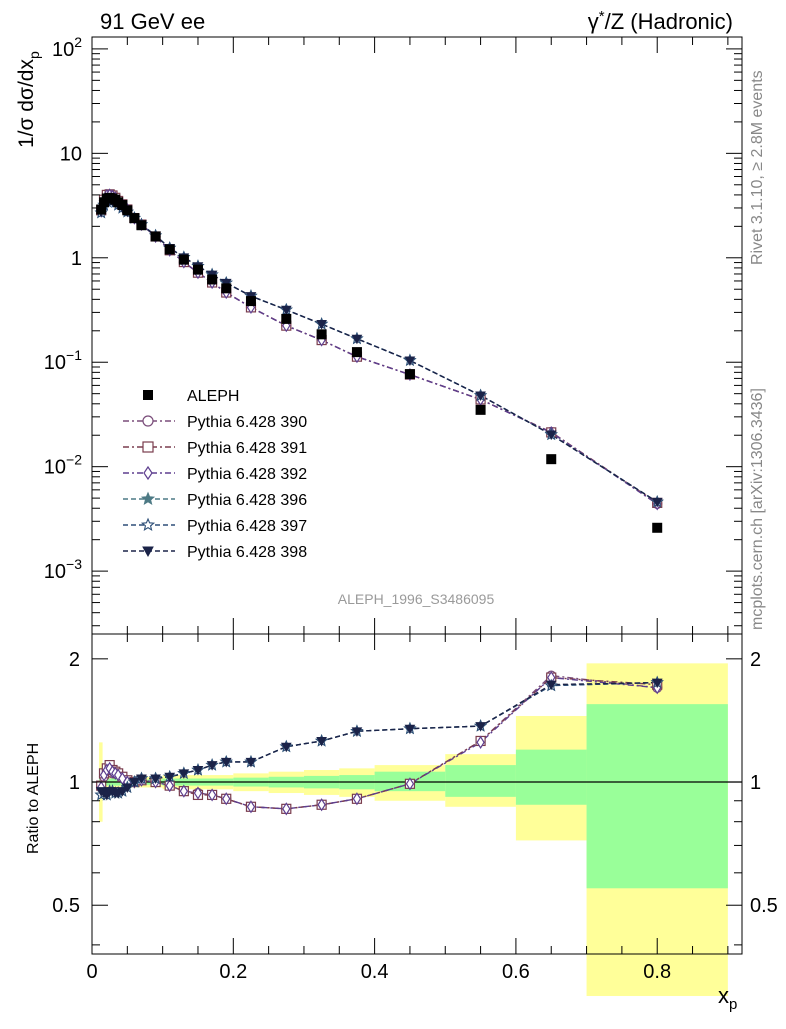 Image resolution: width=786 pixels, height=1029 pixels. What do you see at coordinates (660, 21) in the screenshot?
I see `header-right-label: γ*/Z (Hadronic)` at bounding box center [660, 21].